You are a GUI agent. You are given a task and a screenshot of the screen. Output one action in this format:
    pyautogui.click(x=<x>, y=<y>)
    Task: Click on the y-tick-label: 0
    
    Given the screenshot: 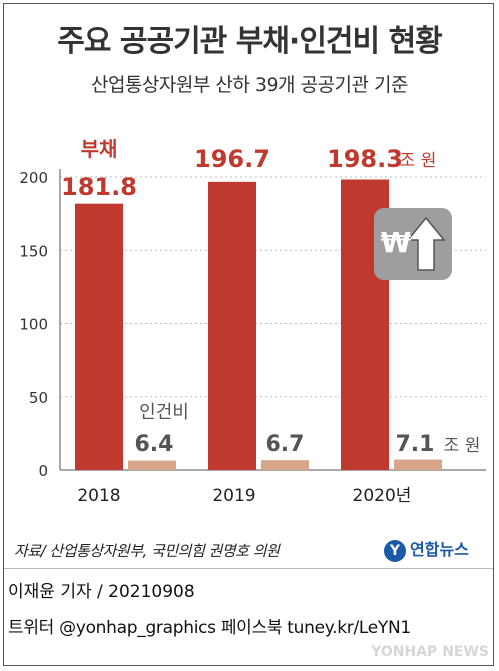 What is the action you would take?
    pyautogui.click(x=43, y=471)
    